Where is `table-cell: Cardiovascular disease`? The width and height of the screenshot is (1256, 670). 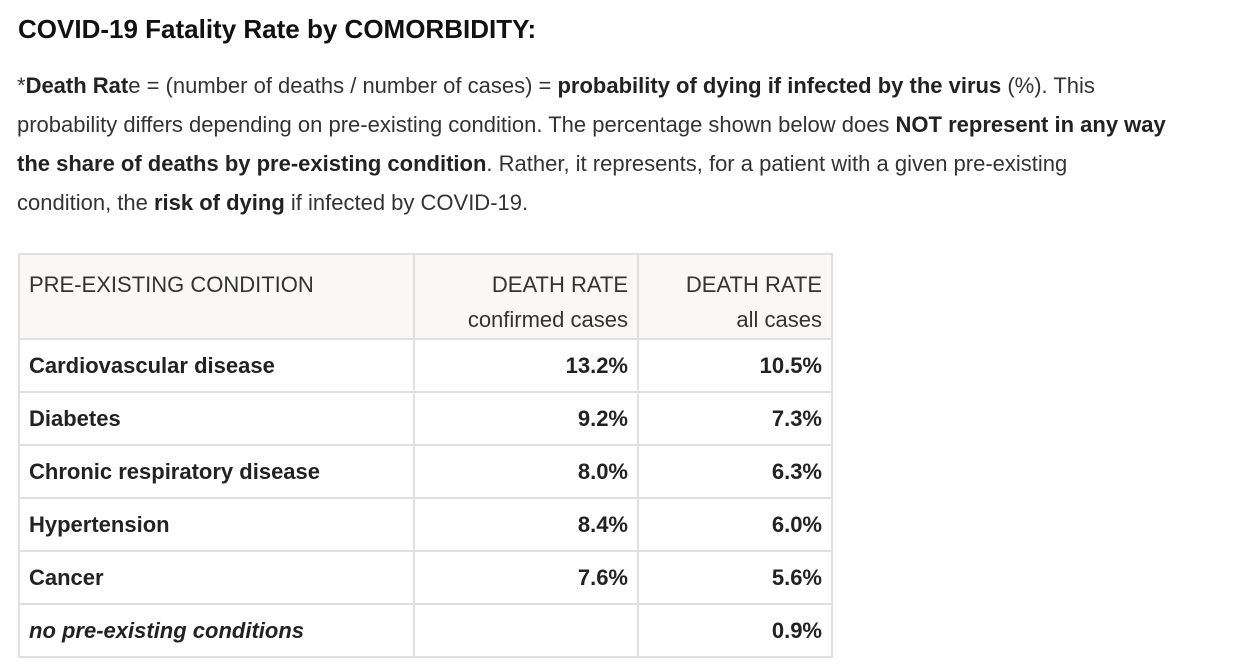 table-cell: Cardiovascular disease is located at coordinates (216, 365).